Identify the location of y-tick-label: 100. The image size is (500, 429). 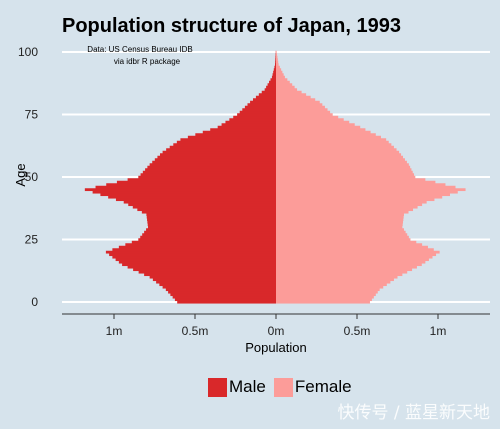
(28, 52).